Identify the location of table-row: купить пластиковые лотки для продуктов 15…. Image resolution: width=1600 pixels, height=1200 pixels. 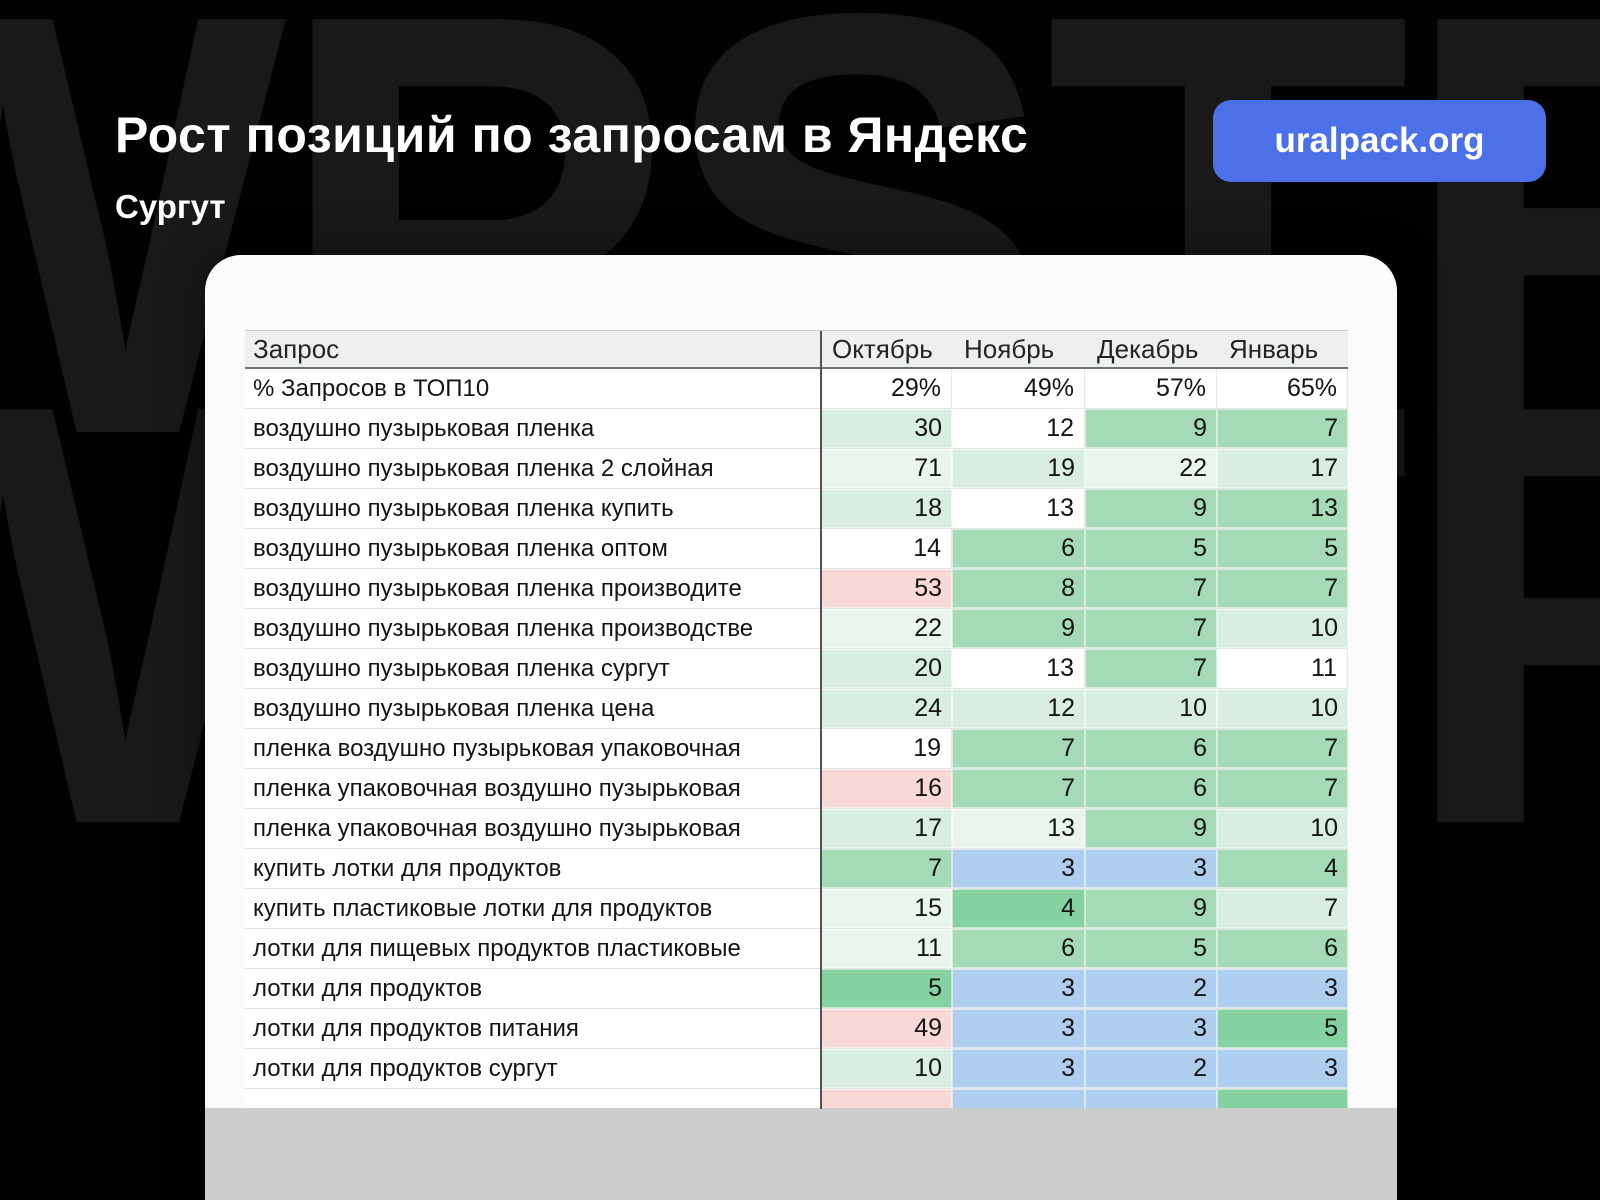
(796, 909).